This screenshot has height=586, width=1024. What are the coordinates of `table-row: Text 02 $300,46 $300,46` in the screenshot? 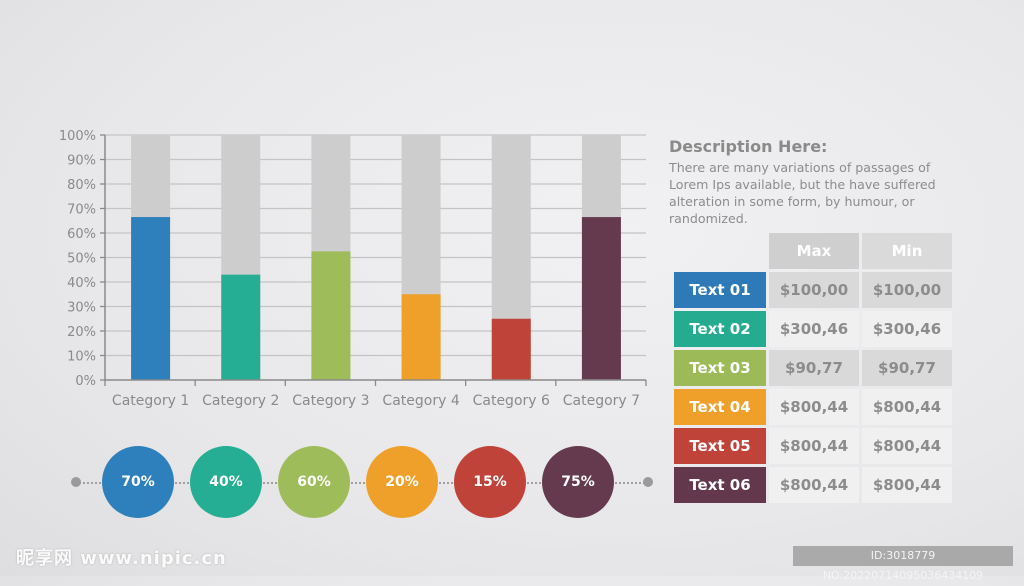 It's located at (813, 329).